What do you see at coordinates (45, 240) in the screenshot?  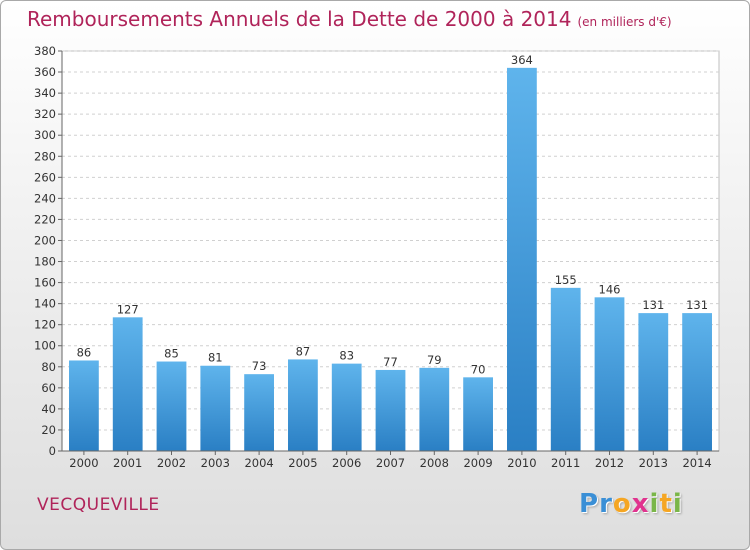 I see `y-tick-label: 200` at bounding box center [45, 240].